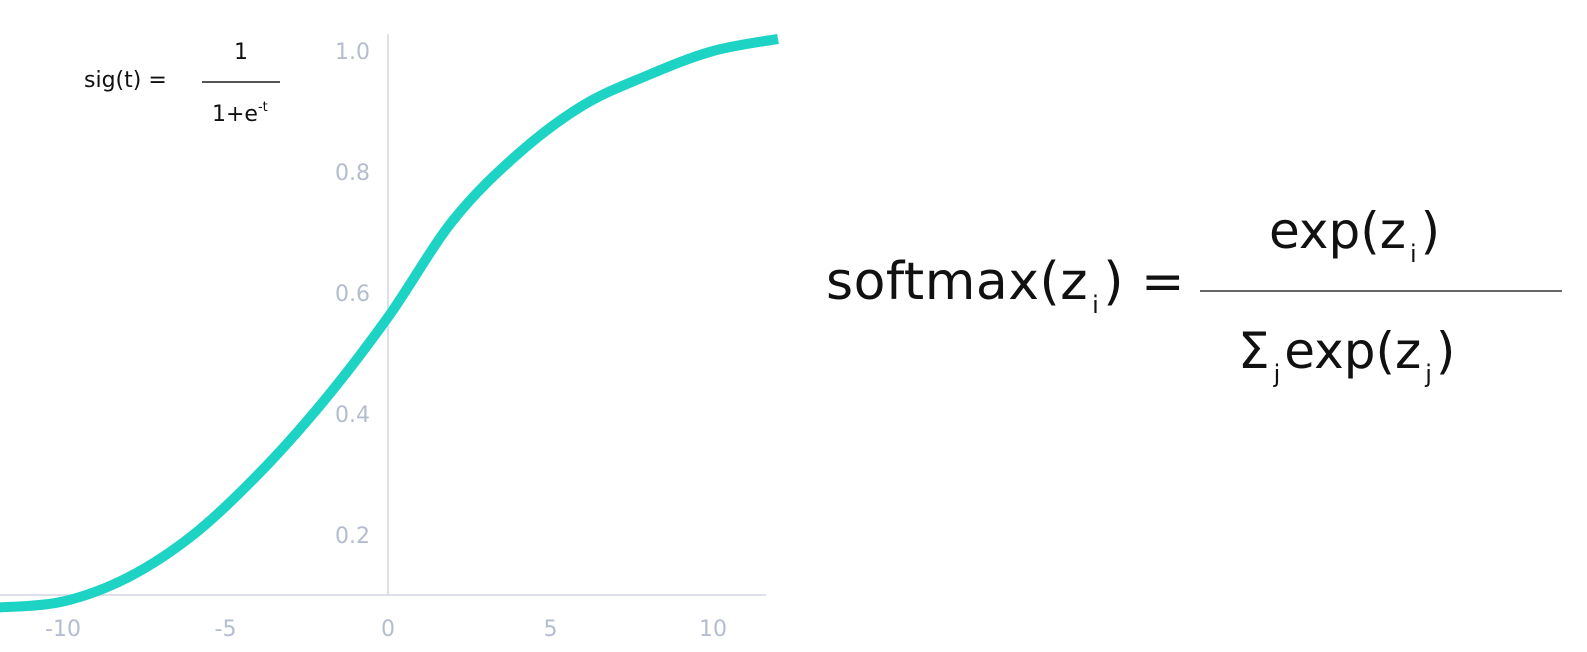 Image resolution: width=1587 pixels, height=652 pixels. What do you see at coordinates (262, 107) in the screenshot?
I see `sigmoid-denominator-exponent: -t` at bounding box center [262, 107].